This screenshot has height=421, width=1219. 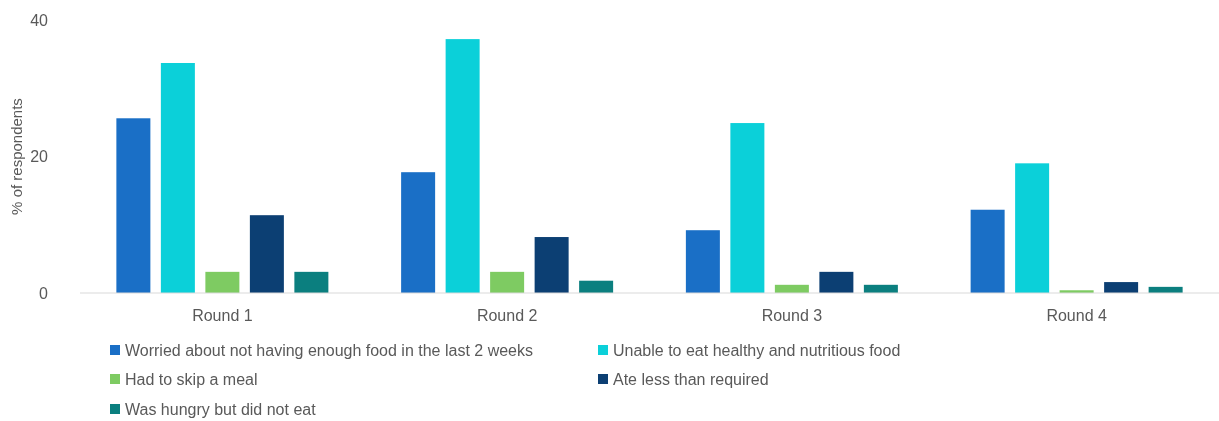 I want to click on legend-label: Had to skip a meal, so click(x=191, y=379).